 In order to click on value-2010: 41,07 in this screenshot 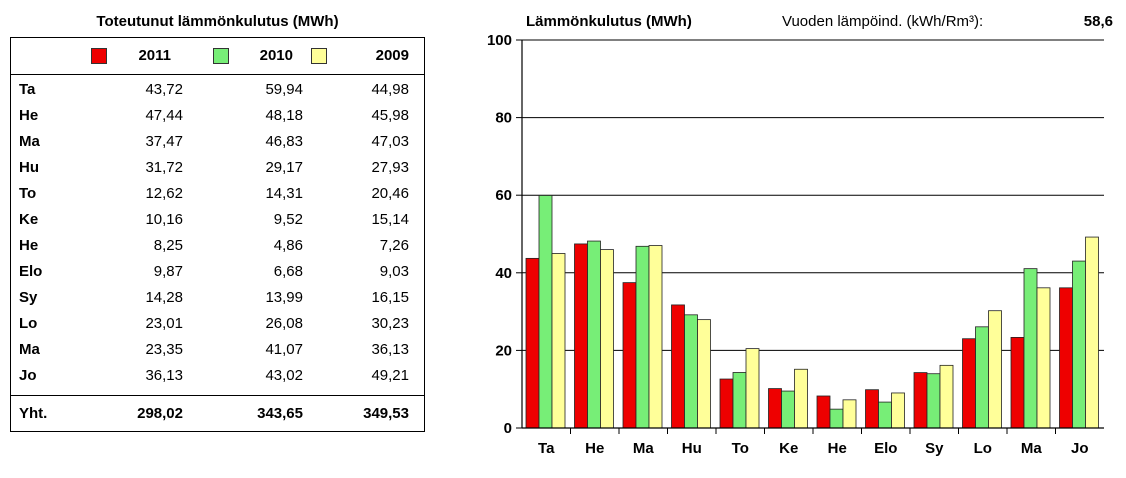, I will do `click(284, 349)`.